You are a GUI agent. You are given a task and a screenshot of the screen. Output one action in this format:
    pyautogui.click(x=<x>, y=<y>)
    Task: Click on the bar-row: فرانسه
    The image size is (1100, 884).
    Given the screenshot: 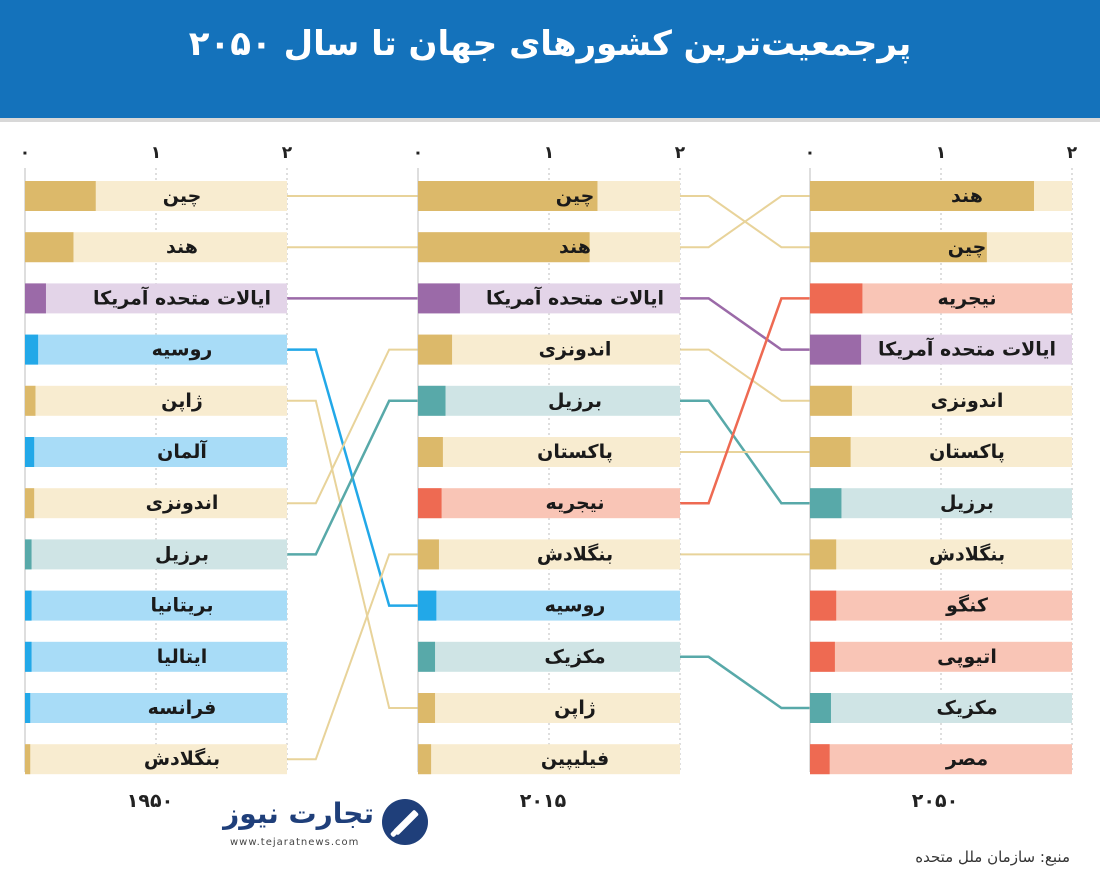 What is the action you would take?
    pyautogui.click(x=156, y=708)
    